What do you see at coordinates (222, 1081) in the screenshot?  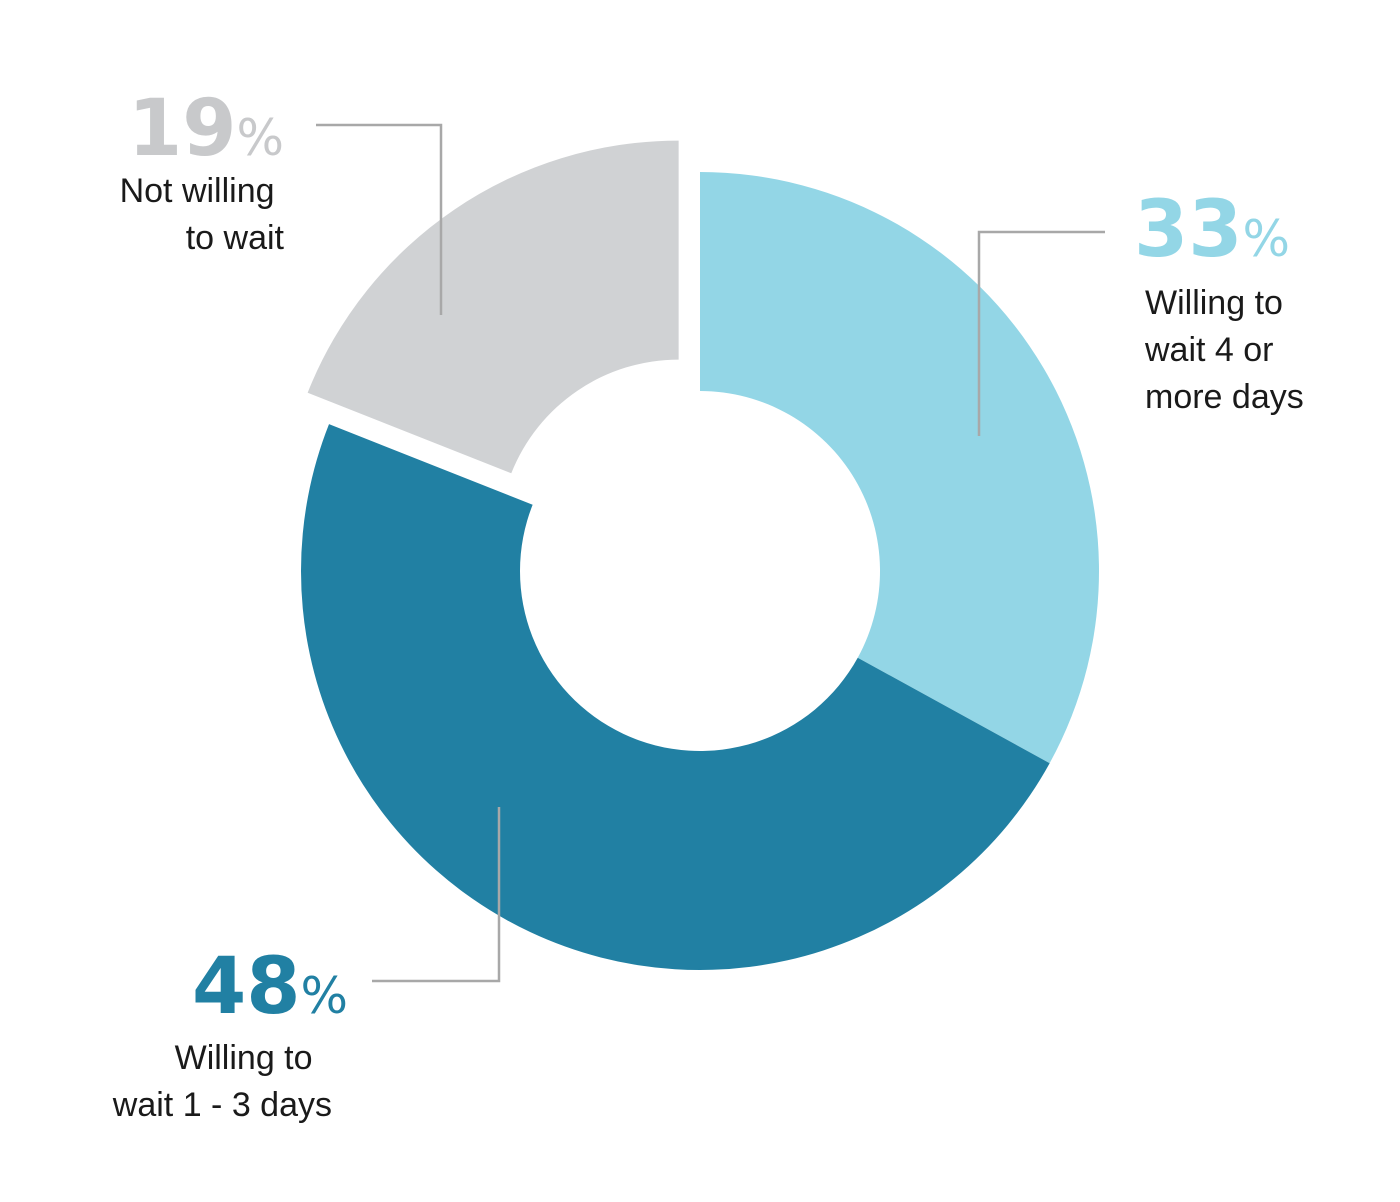 I see `slice-48-category-label: Willing to wait 1 - 3 days` at bounding box center [222, 1081].